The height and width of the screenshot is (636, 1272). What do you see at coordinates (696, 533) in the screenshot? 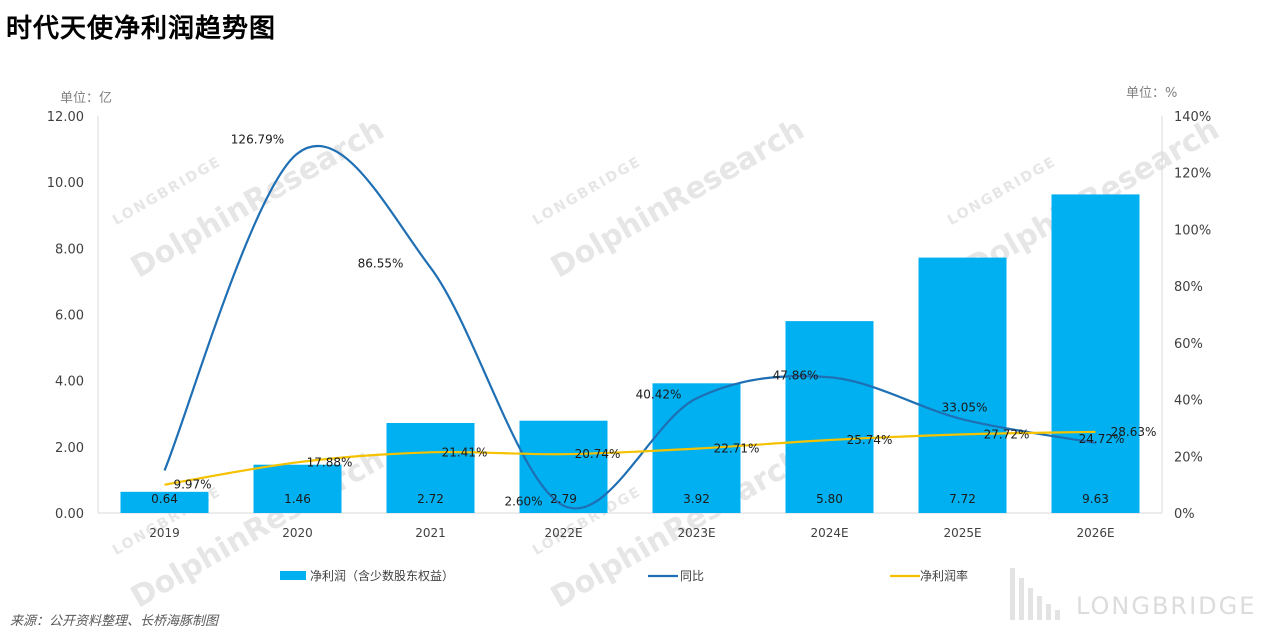
I see `x-tick-label: 2023E` at bounding box center [696, 533].